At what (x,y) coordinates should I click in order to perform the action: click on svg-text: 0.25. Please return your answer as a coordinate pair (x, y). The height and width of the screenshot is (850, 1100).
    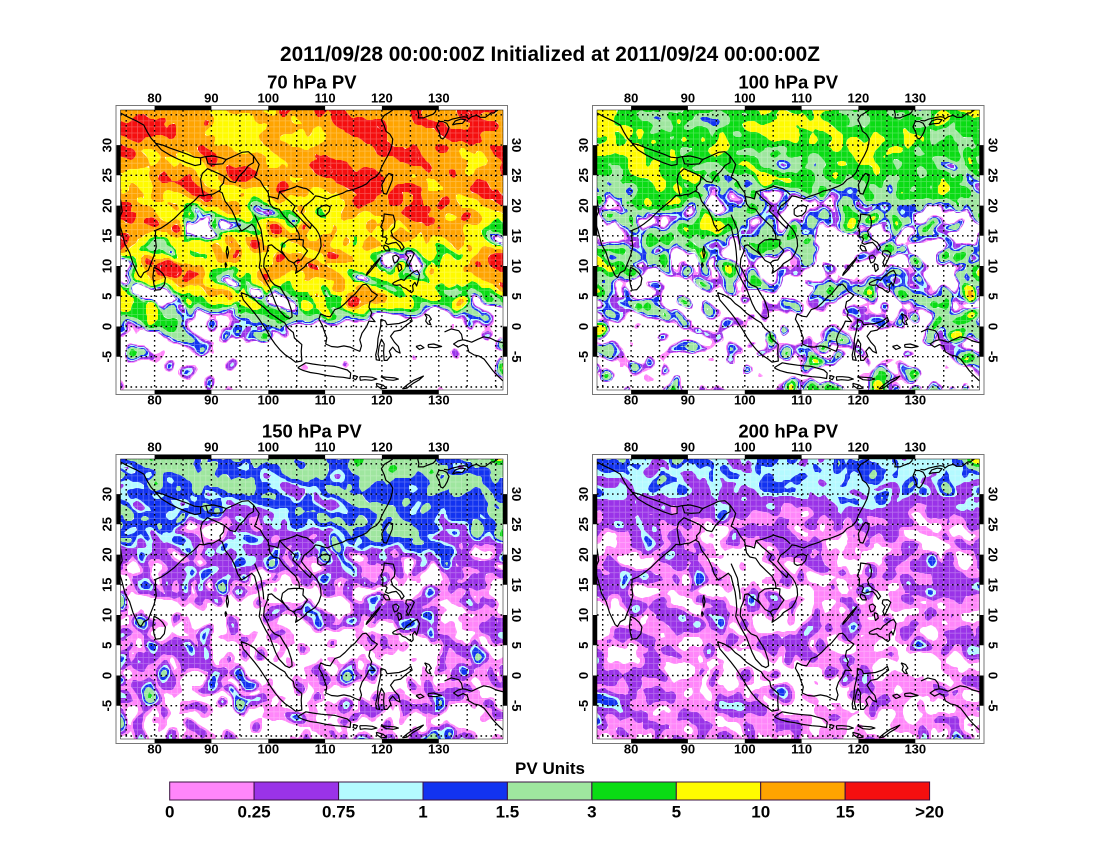
    Looking at the image, I should click on (254, 812).